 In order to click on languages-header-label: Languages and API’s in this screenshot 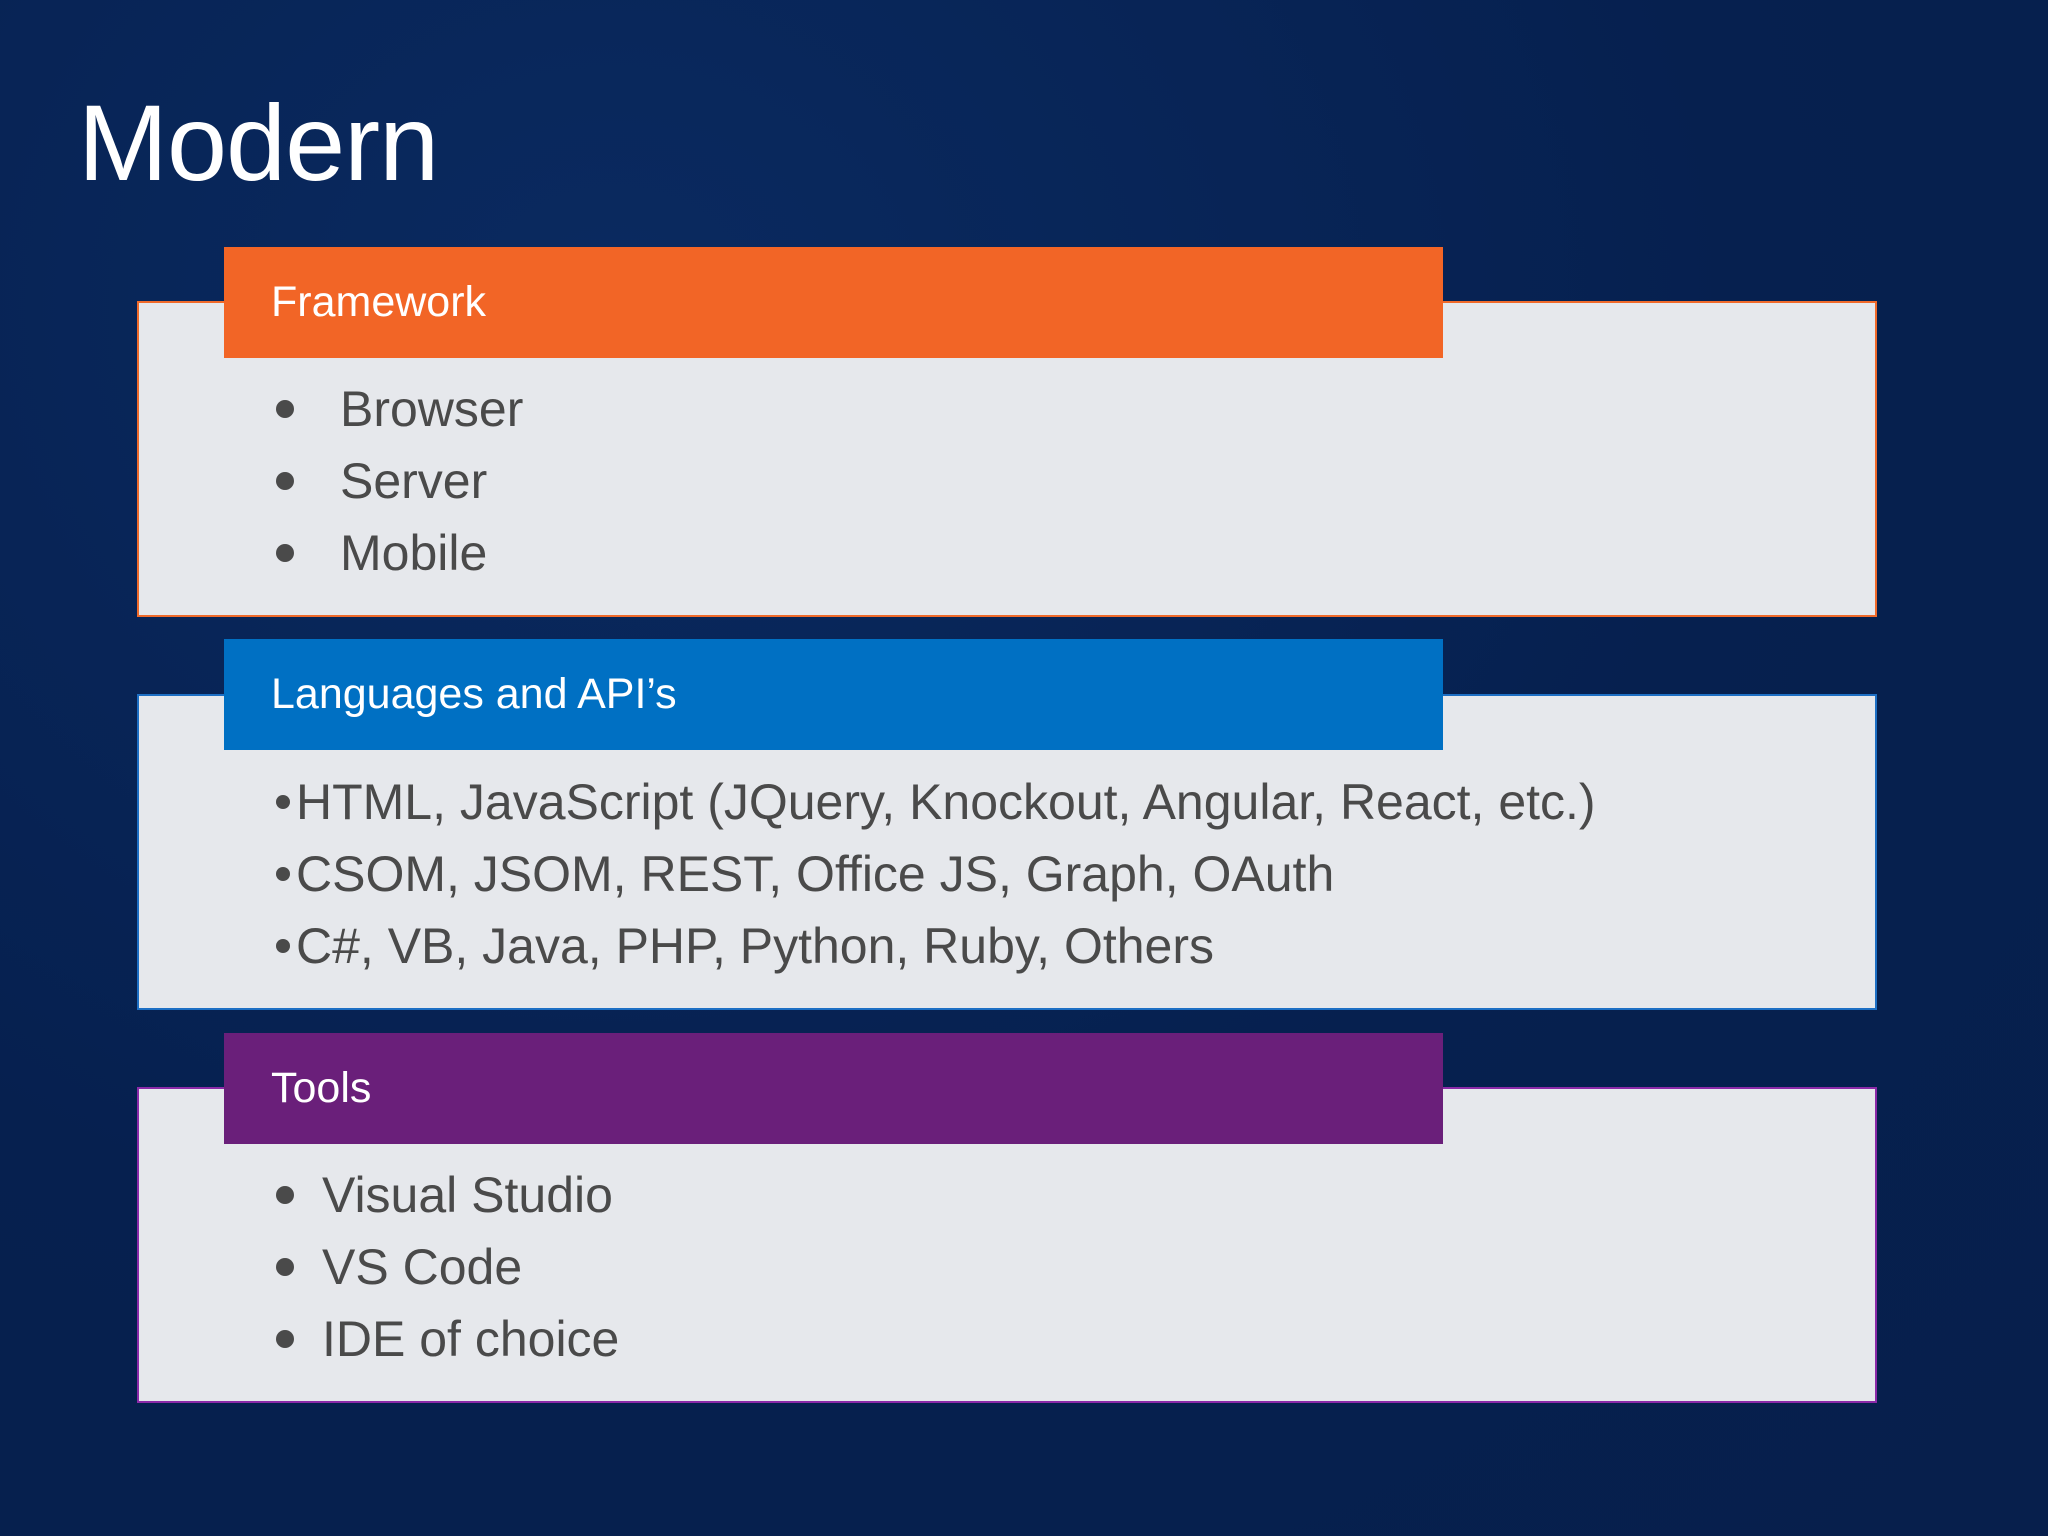, I will do `click(474, 694)`.